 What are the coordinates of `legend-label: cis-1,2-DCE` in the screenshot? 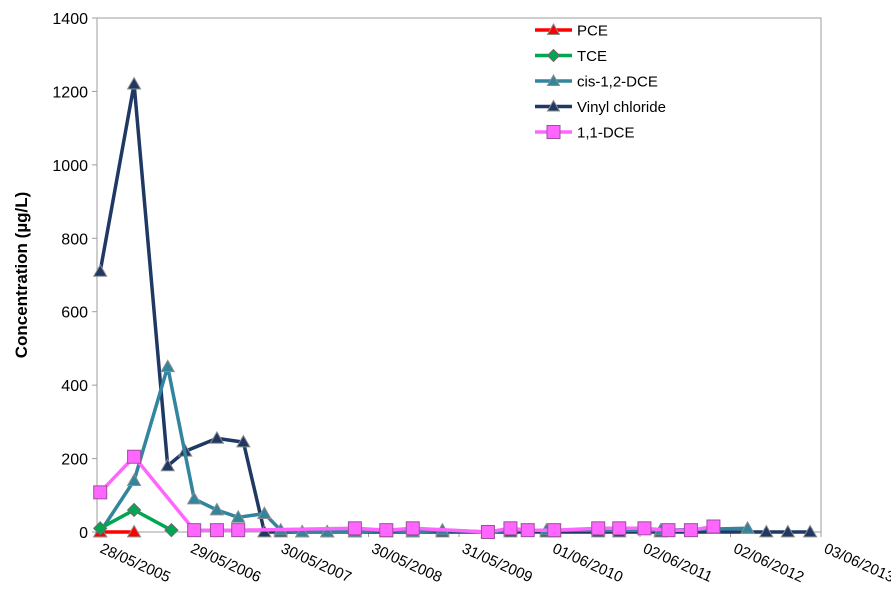 It's located at (617, 82).